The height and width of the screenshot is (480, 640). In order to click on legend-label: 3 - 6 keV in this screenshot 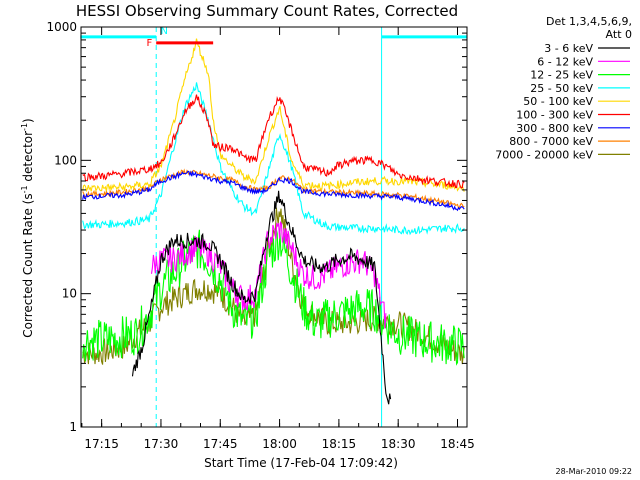, I will do `click(568, 48)`.